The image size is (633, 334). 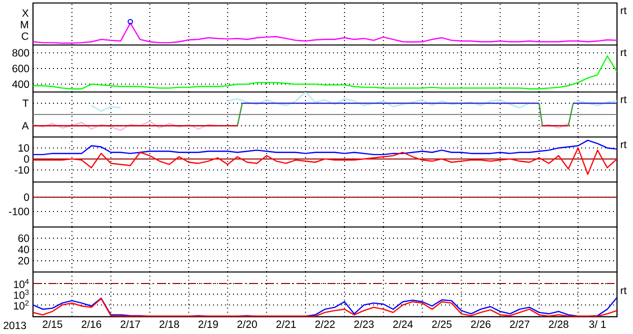 What do you see at coordinates (364, 324) in the screenshot?
I see `x-tick-label: 2/23` at bounding box center [364, 324].